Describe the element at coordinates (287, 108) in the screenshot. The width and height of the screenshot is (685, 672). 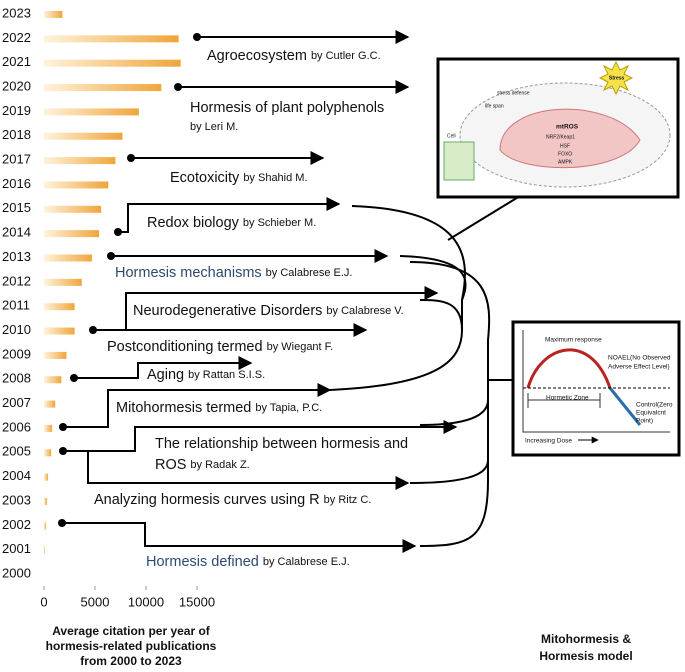
I see `annotation-title: Hormesis of plant polyphenols` at that location.